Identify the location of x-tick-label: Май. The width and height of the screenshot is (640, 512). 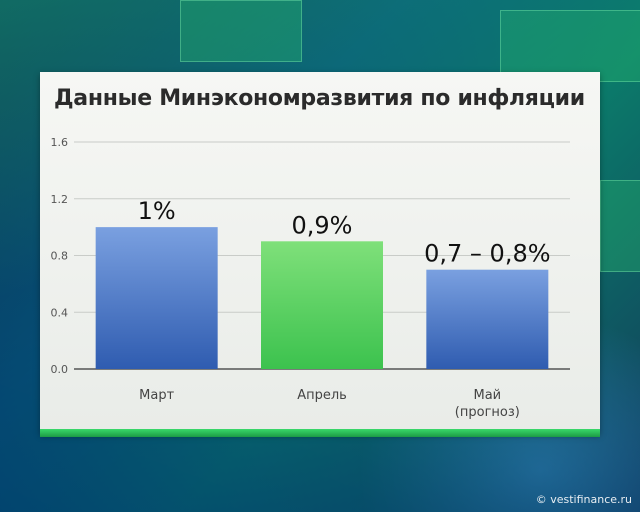
(488, 395).